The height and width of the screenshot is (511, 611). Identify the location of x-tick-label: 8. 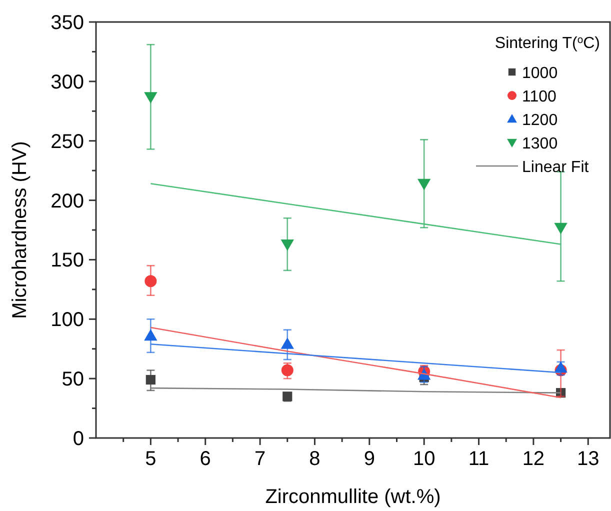
(314, 459).